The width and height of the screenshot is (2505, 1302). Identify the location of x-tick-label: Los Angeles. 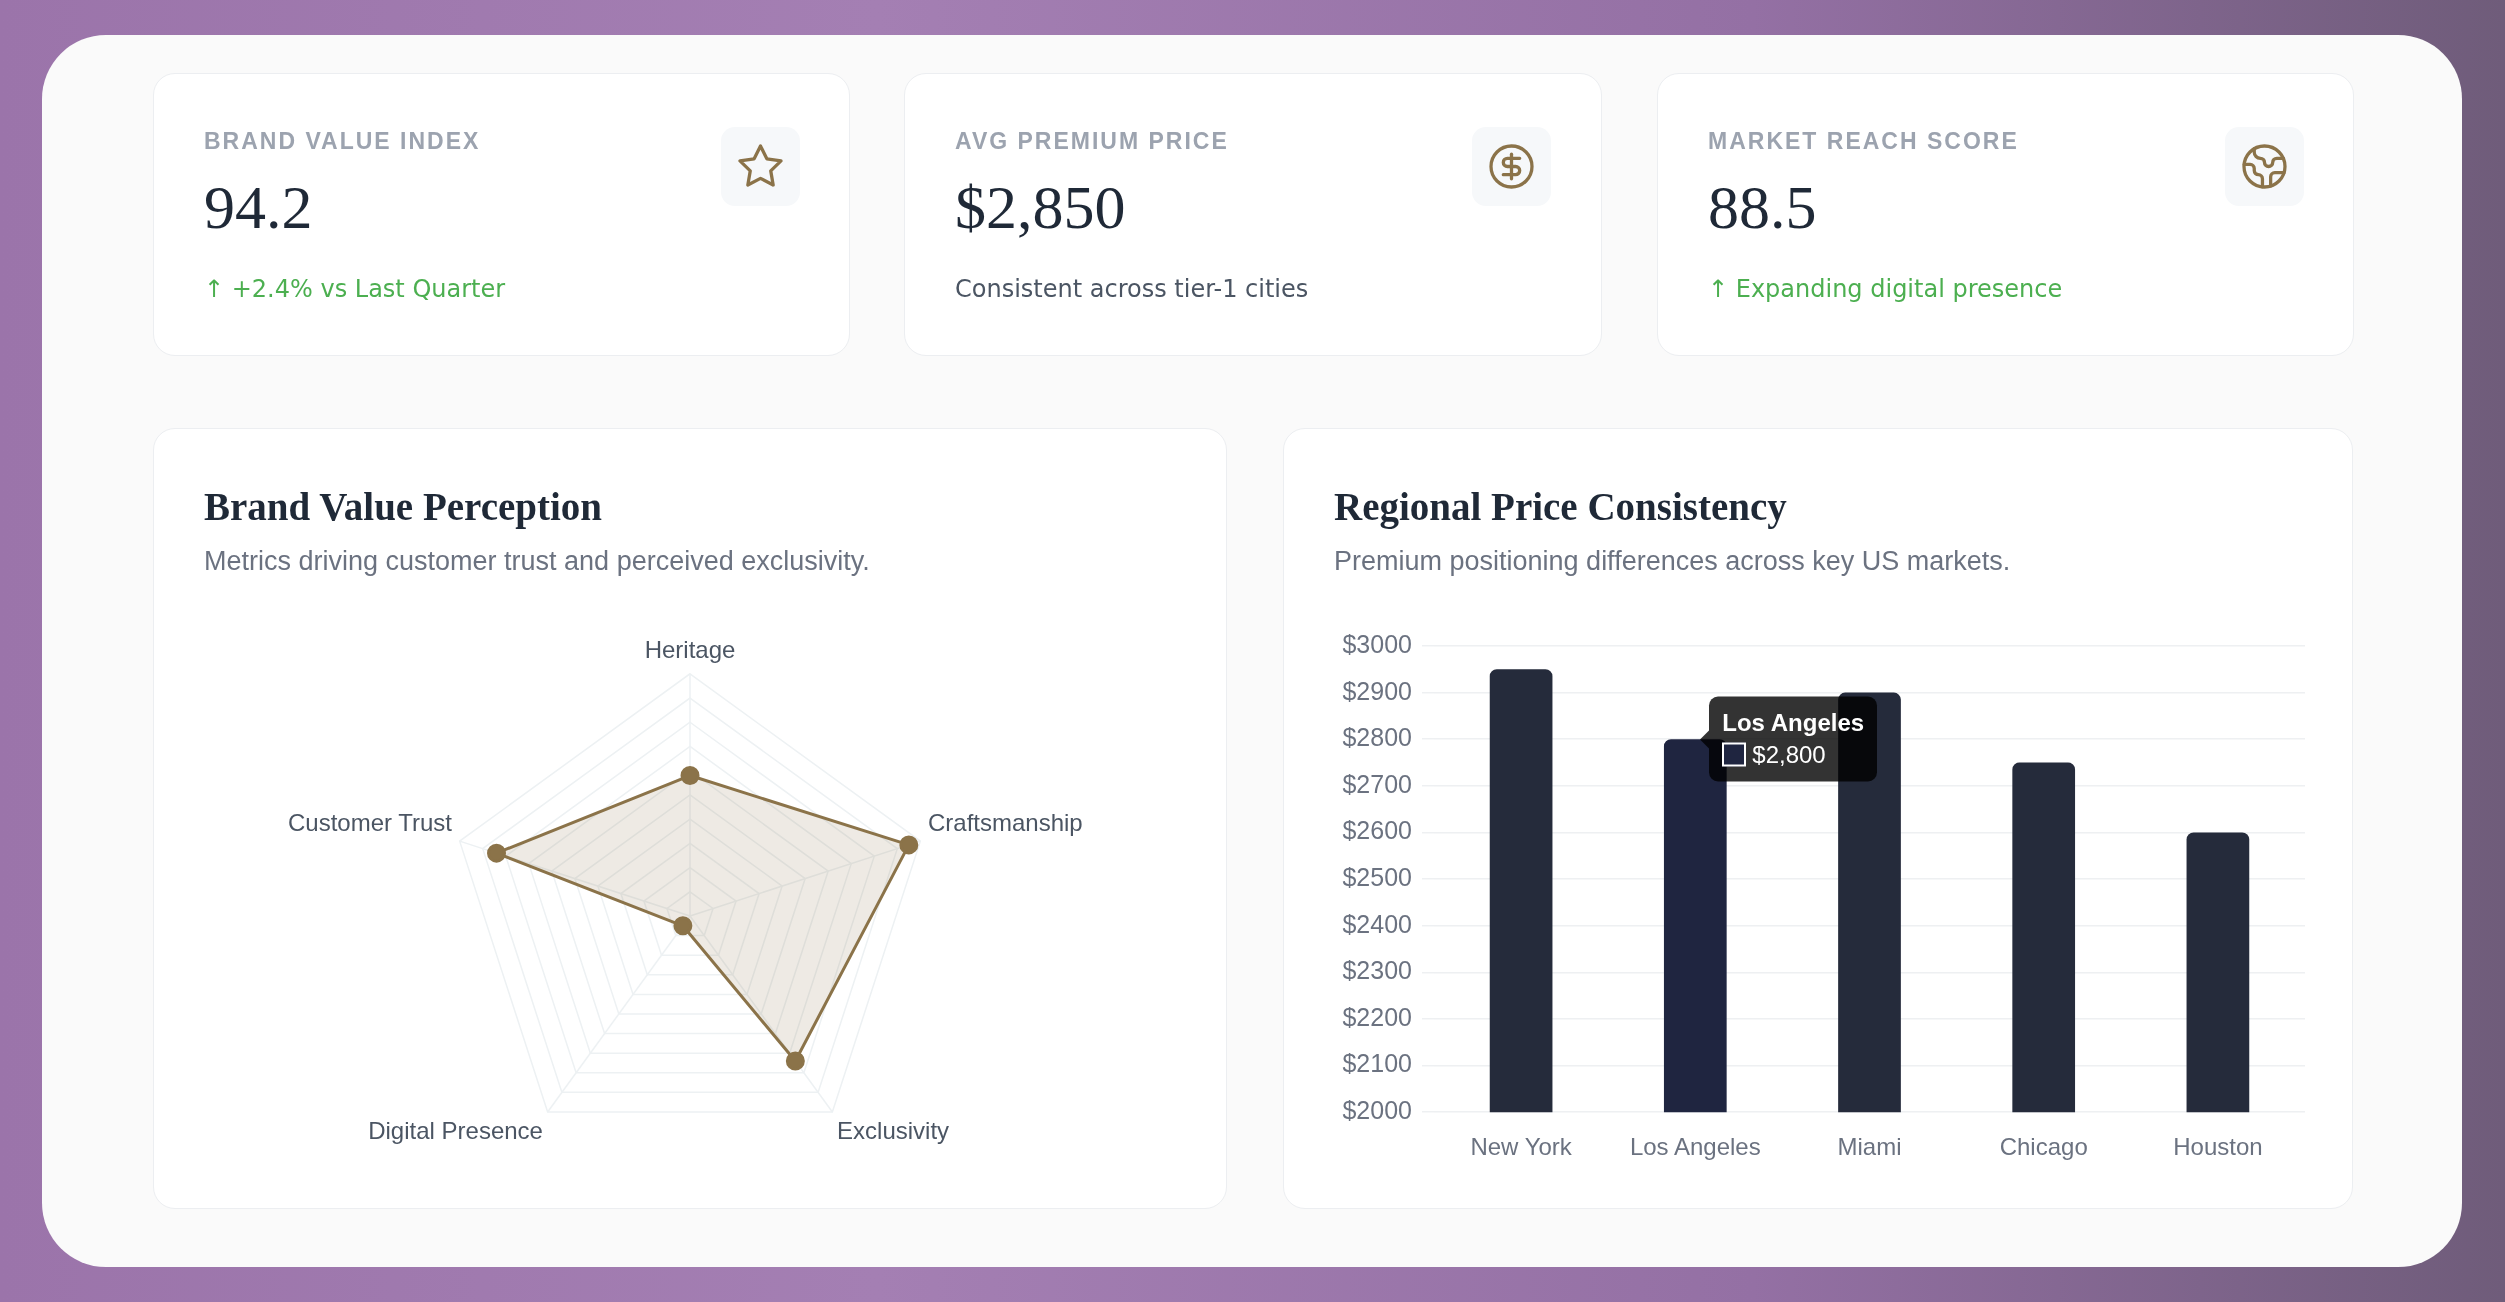
(1695, 1147).